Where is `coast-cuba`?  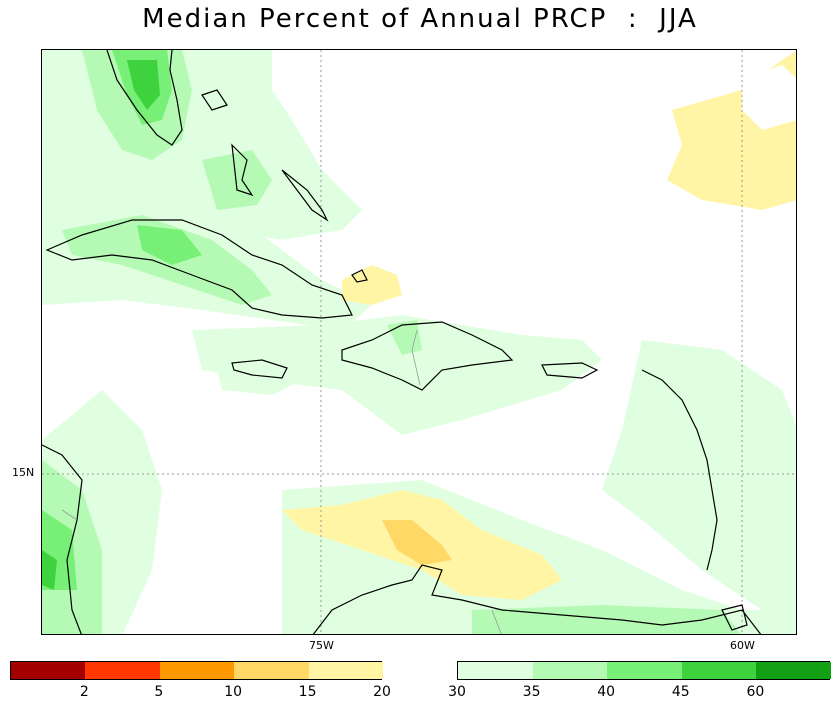 coast-cuba is located at coordinates (199, 269).